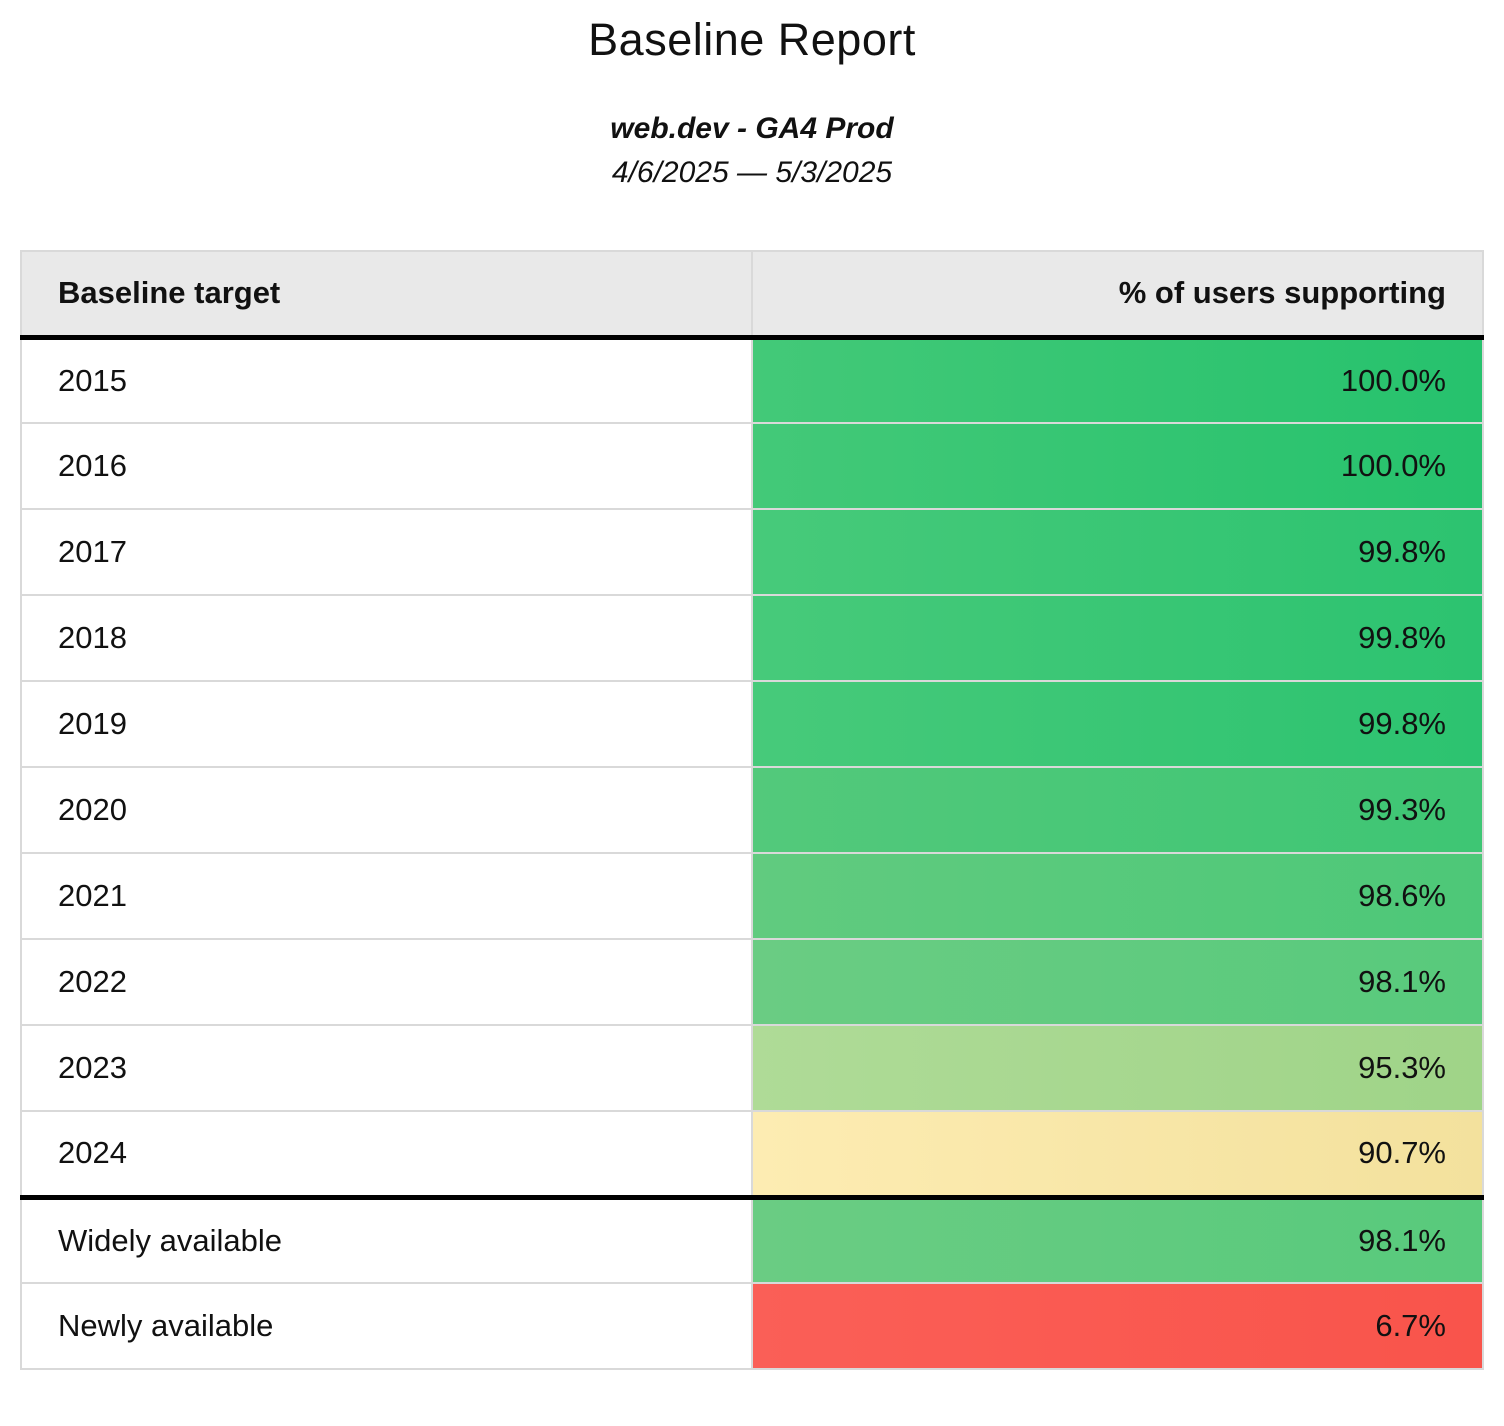 The image size is (1504, 1426). I want to click on report-subtitle: web.dev - GA4 Prod, so click(752, 128).